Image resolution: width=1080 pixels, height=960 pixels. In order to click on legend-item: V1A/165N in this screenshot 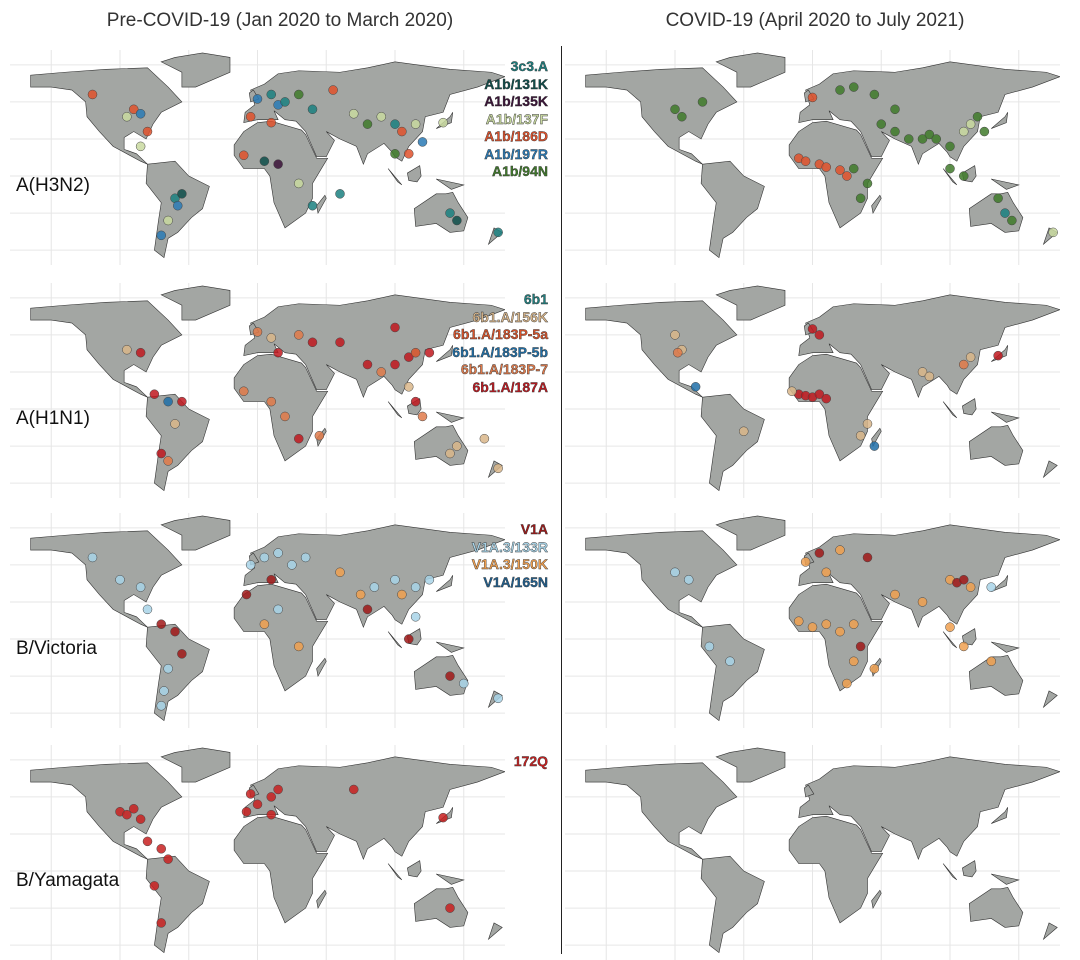, I will do `click(515, 581)`.